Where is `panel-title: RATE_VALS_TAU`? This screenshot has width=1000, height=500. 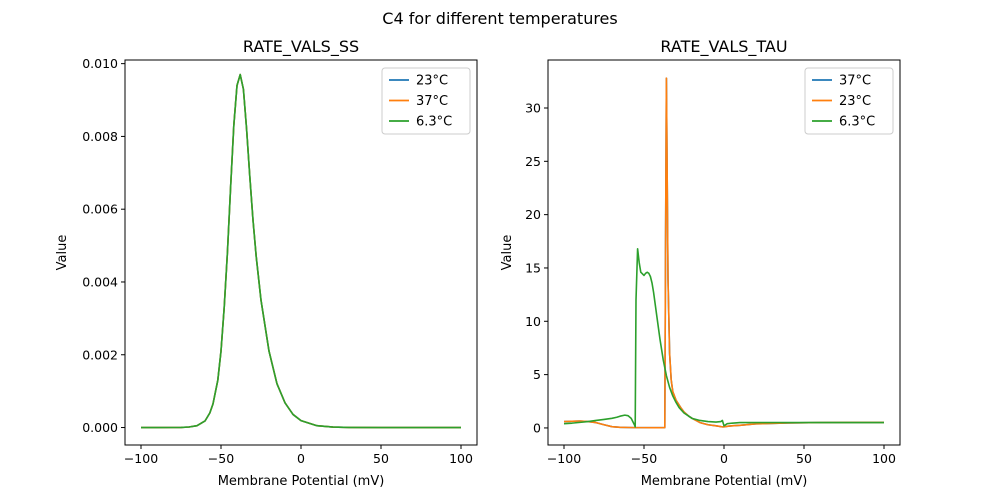 panel-title: RATE_VALS_TAU is located at coordinates (723, 47).